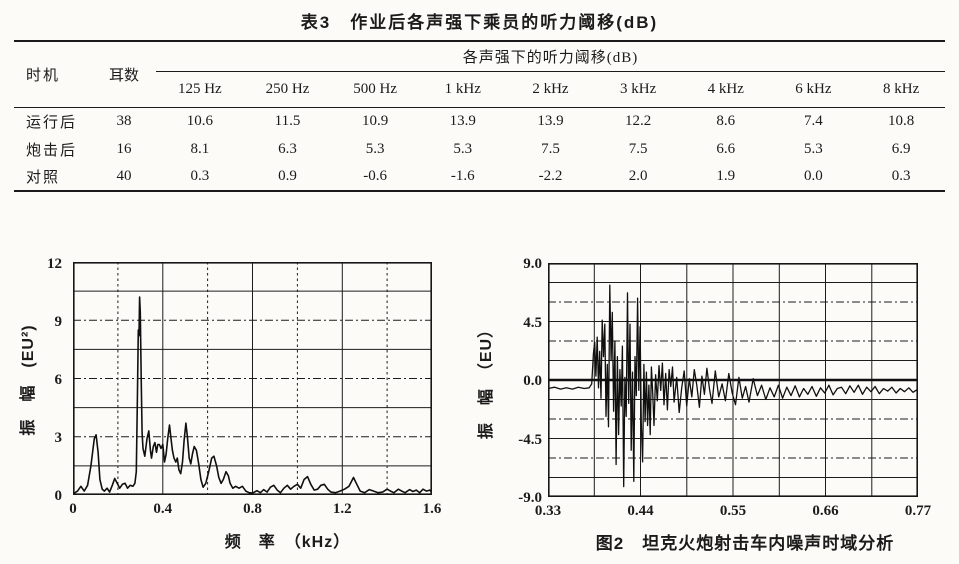 The width and height of the screenshot is (959, 564). What do you see at coordinates (550, 89) in the screenshot?
I see `column-header-2khz: 2 kHz` at bounding box center [550, 89].